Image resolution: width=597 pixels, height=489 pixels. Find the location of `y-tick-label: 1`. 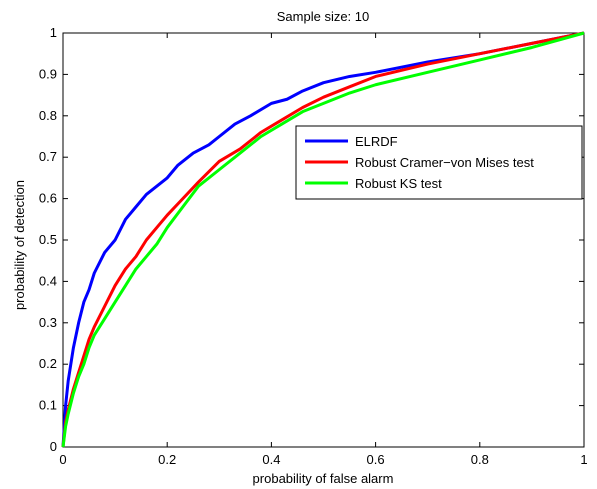

y-tick-label: 1 is located at coordinates (53, 32).